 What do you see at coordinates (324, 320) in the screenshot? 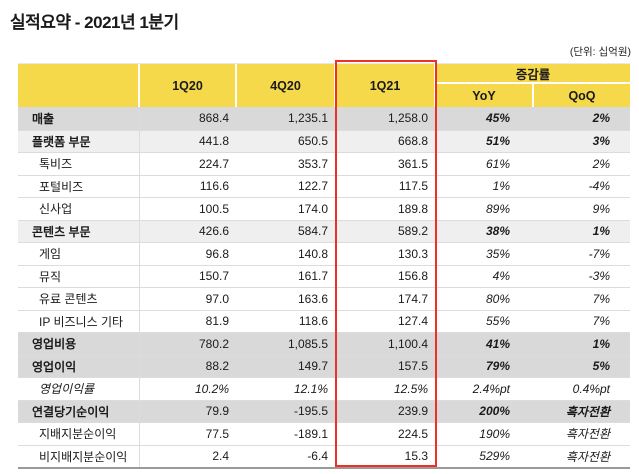
I see `table-row-ip-biz: IP 비즈니스 기타 81.9 118.6 127.4 55% 7%` at bounding box center [324, 320].